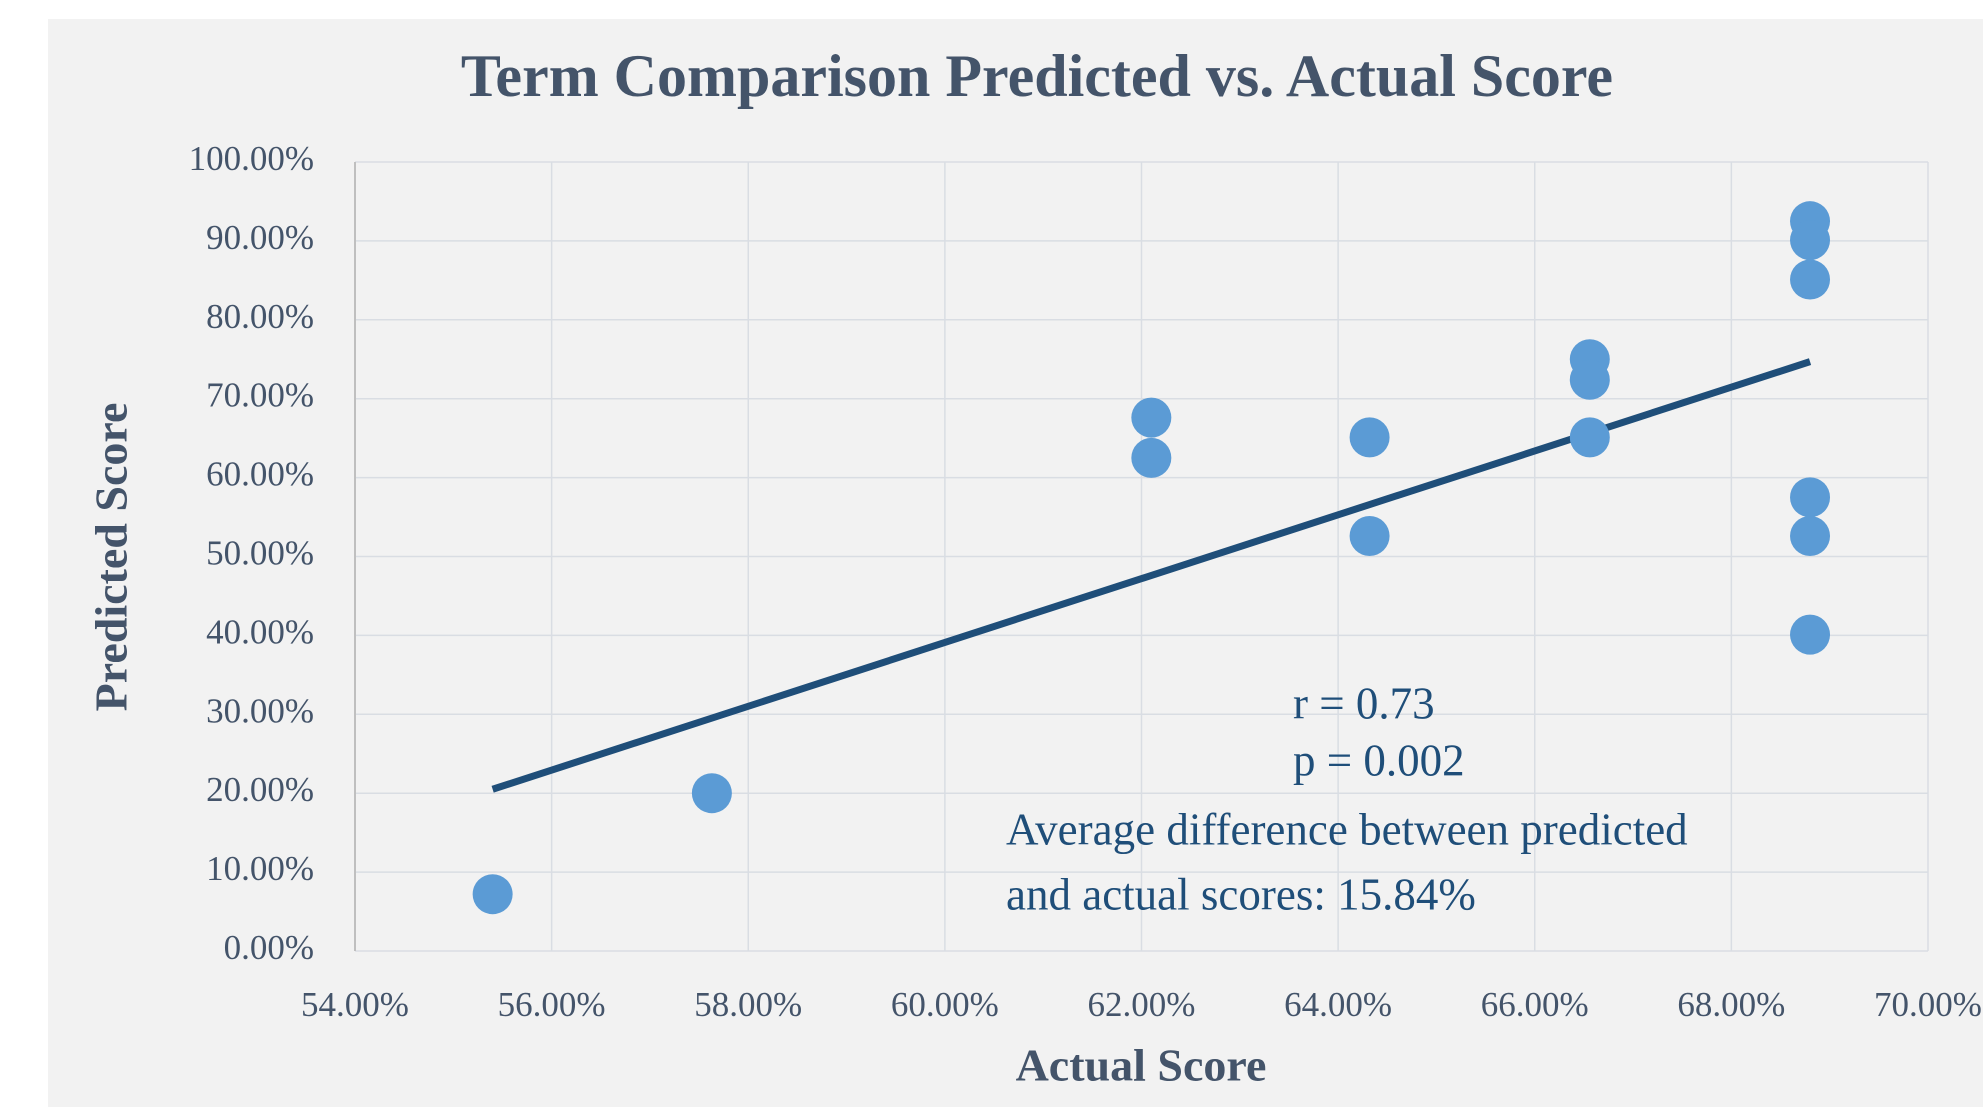 This screenshot has width=1983, height=1107. I want to click on x-tick-label: 58.00%, so click(748, 1004).